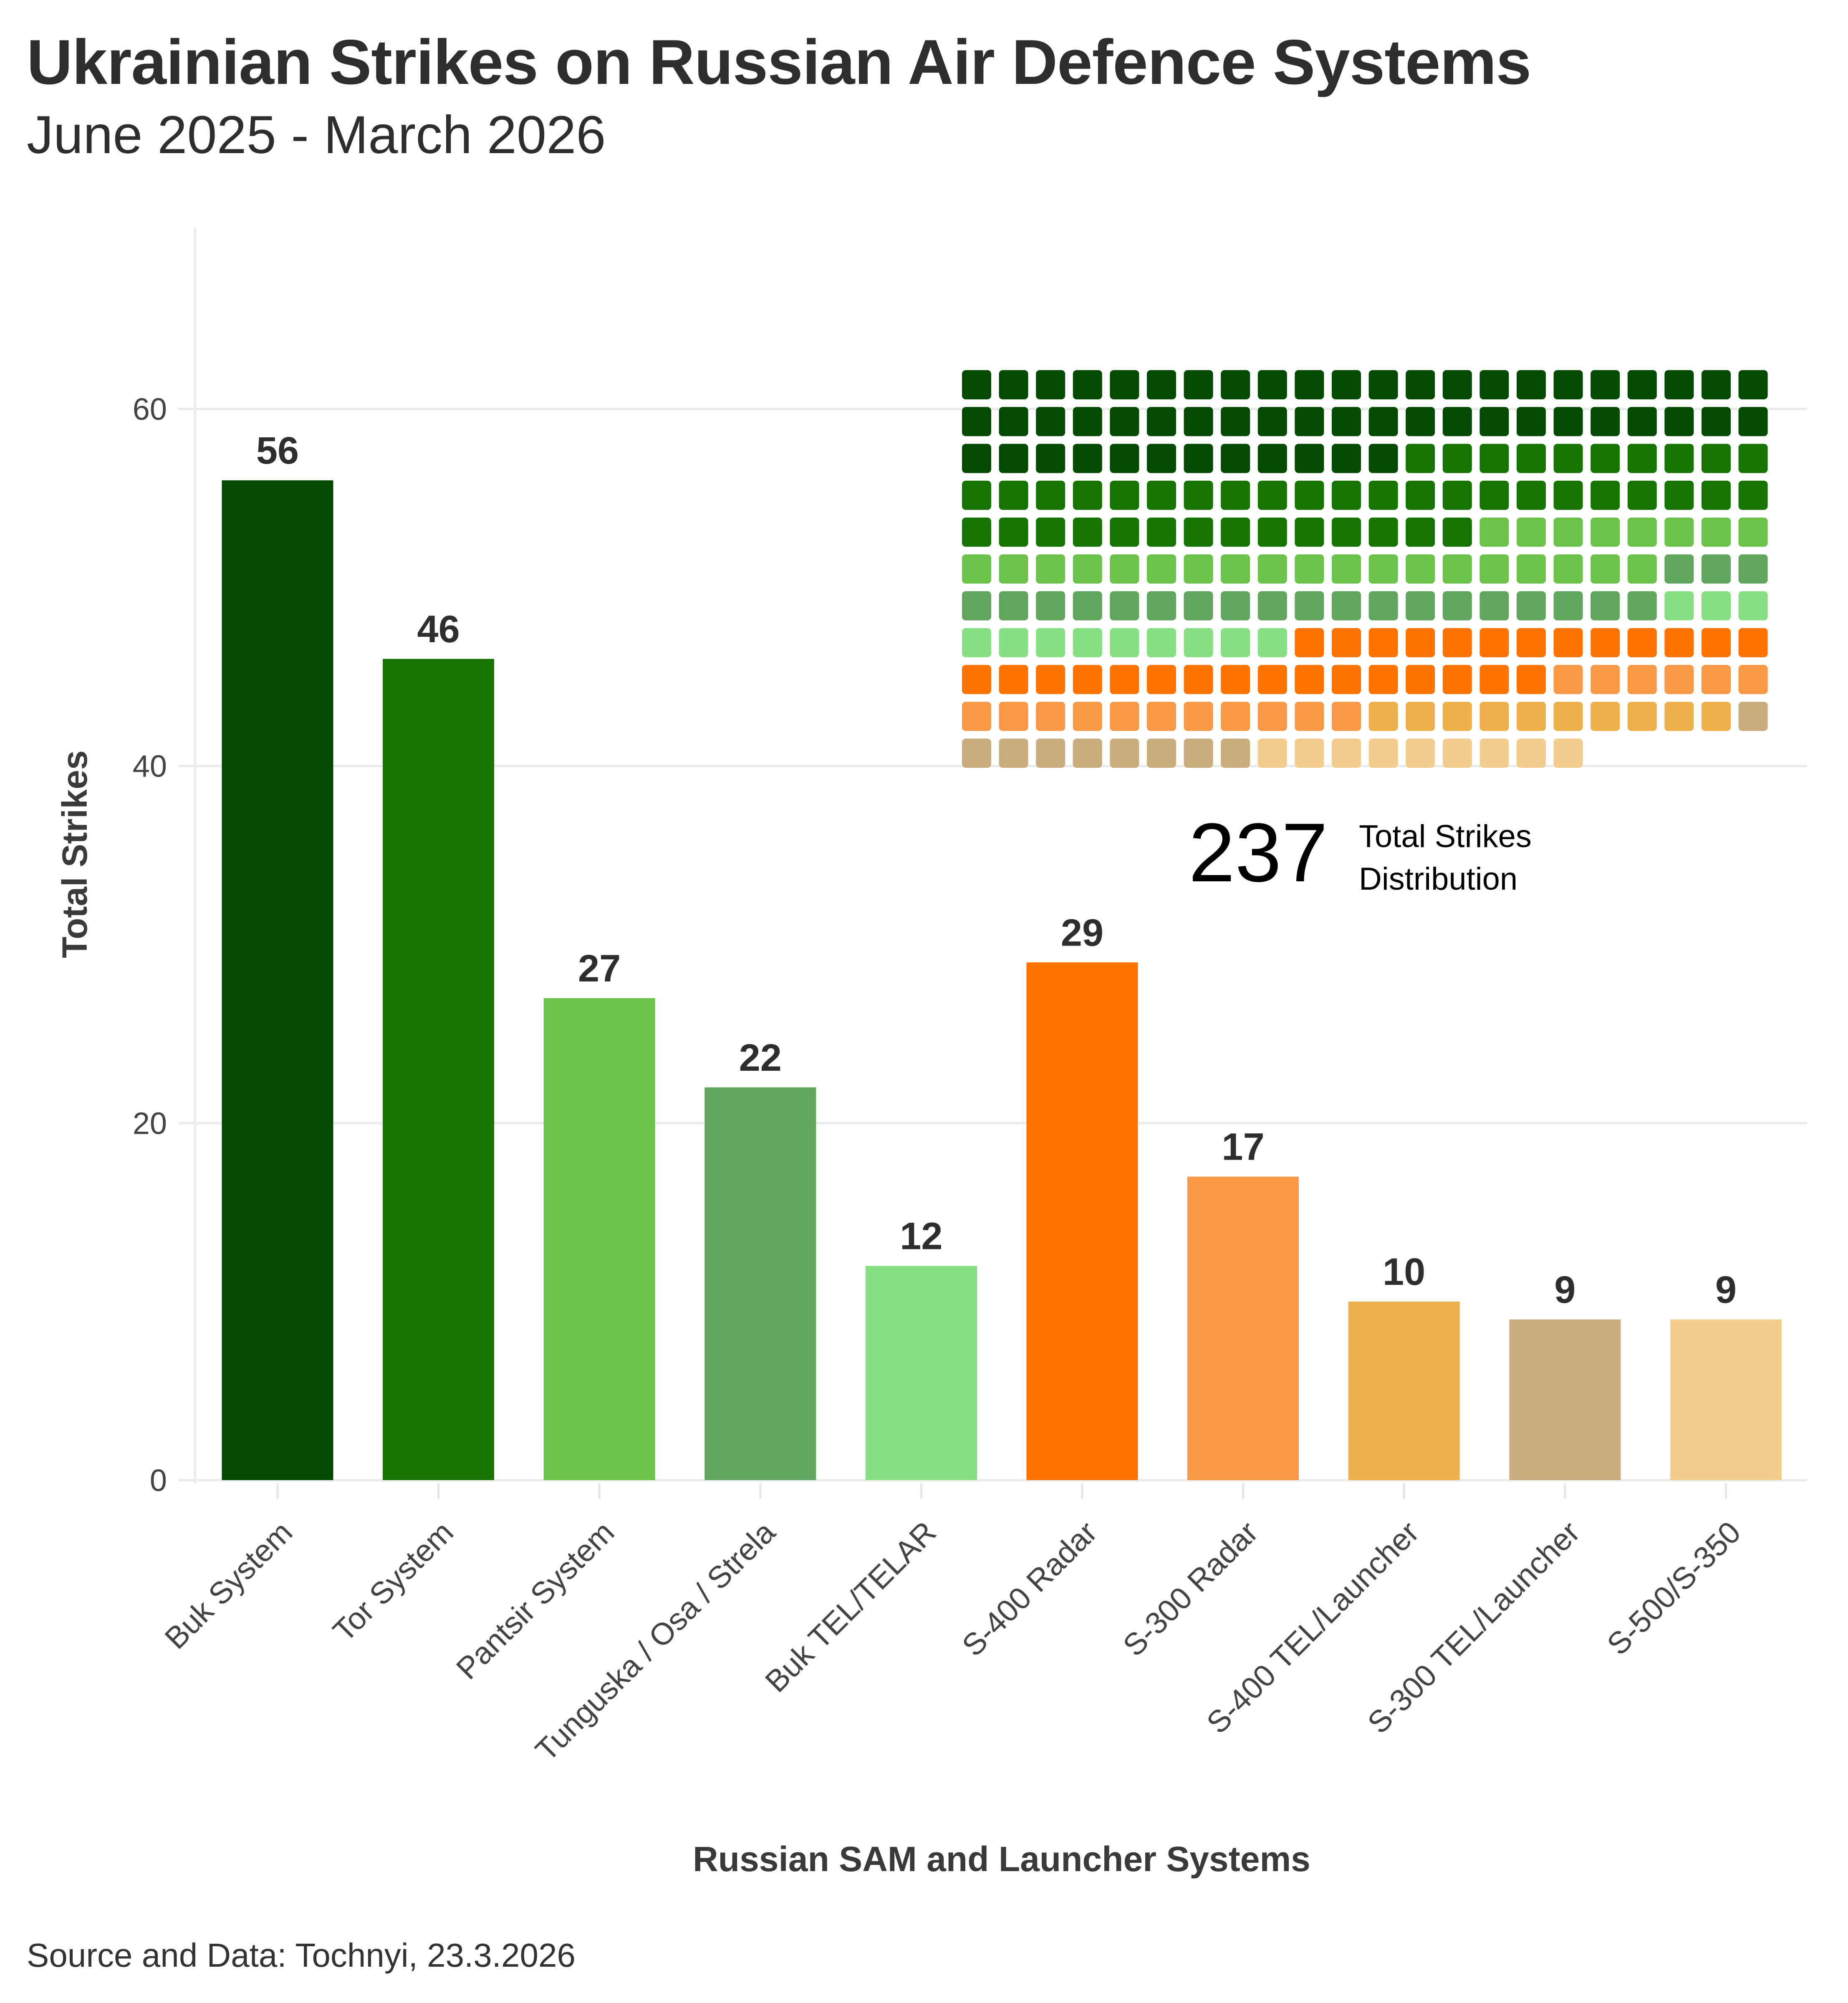 The height and width of the screenshot is (2003, 1848). Describe the element at coordinates (921, 1236) in the screenshot. I see `bar-value-label: 12` at that location.